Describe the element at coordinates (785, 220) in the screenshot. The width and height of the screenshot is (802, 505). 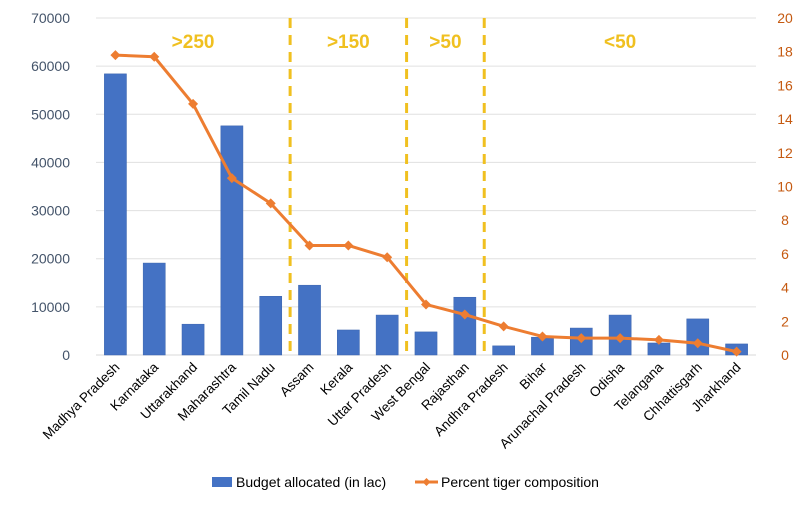
I see `right-axis-tick-label: 8` at that location.